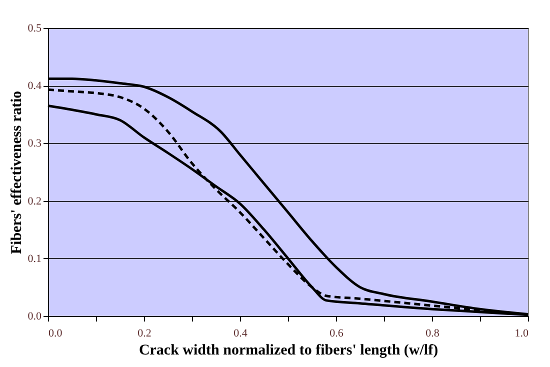 This screenshot has height=367, width=550. Describe the element at coordinates (145, 334) in the screenshot. I see `x-tick-label: 0.2` at that location.